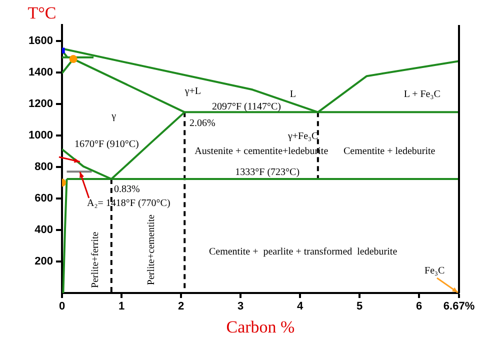 The image size is (500, 338). What do you see at coordinates (121, 306) in the screenshot?
I see `x-tick-label: 1` at bounding box center [121, 306].